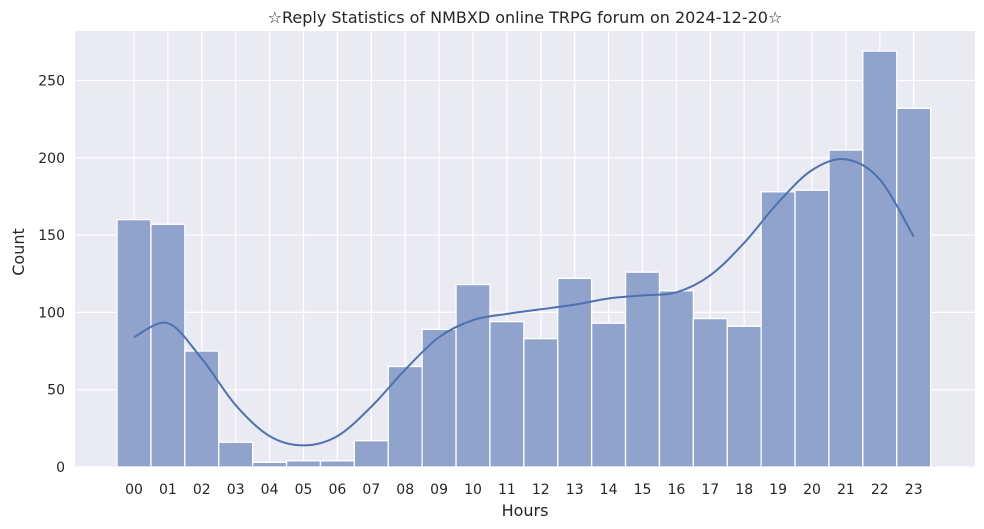 The height and width of the screenshot is (529, 984). What do you see at coordinates (914, 490) in the screenshot?
I see `x-tick-label: 23` at bounding box center [914, 490].